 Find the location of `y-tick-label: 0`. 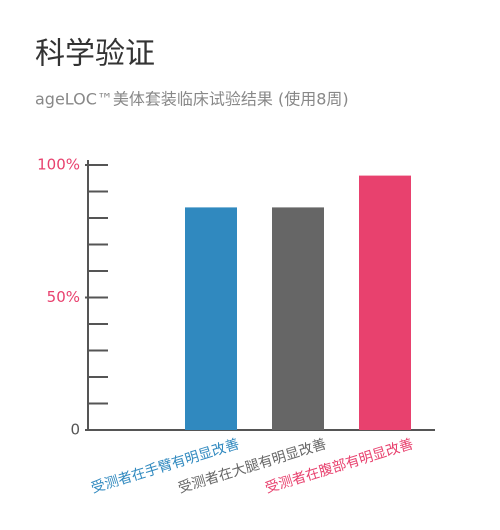

y-tick-label: 0 is located at coordinates (75, 430).